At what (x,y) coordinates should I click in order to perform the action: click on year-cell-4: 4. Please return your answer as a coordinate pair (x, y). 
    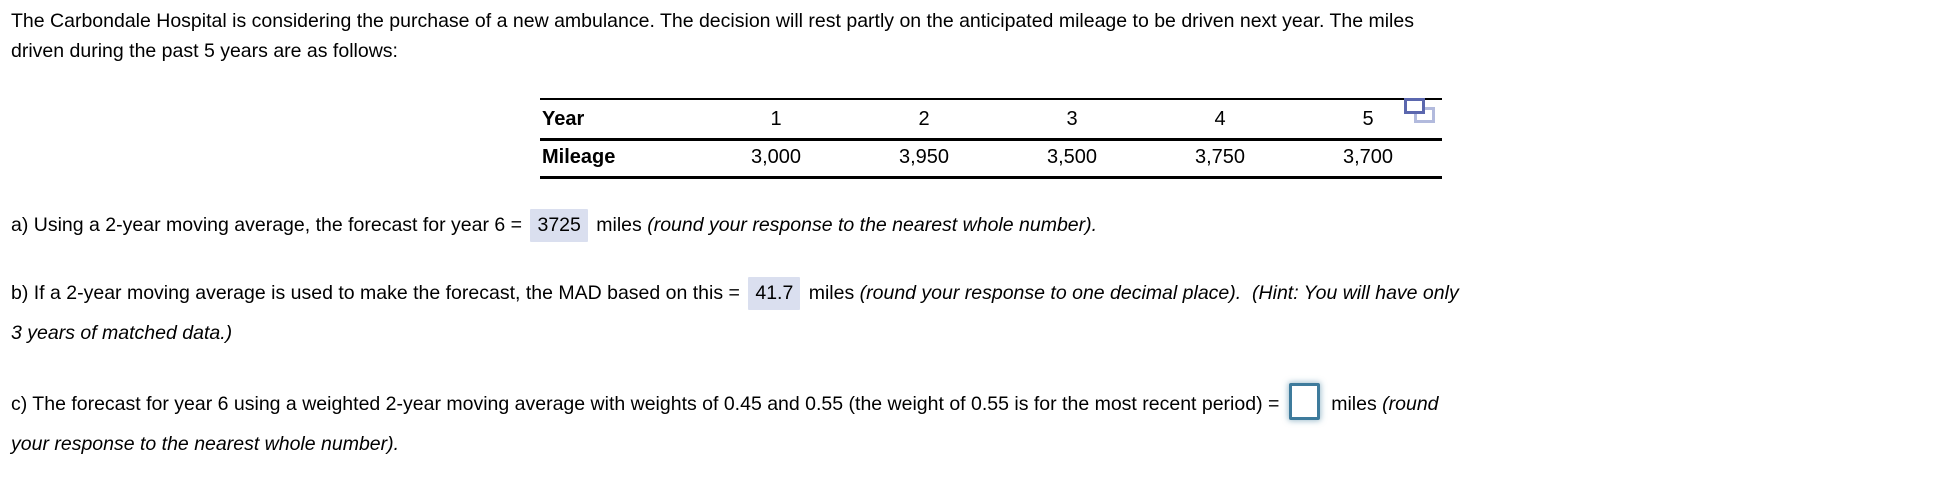
    Looking at the image, I should click on (1220, 119).